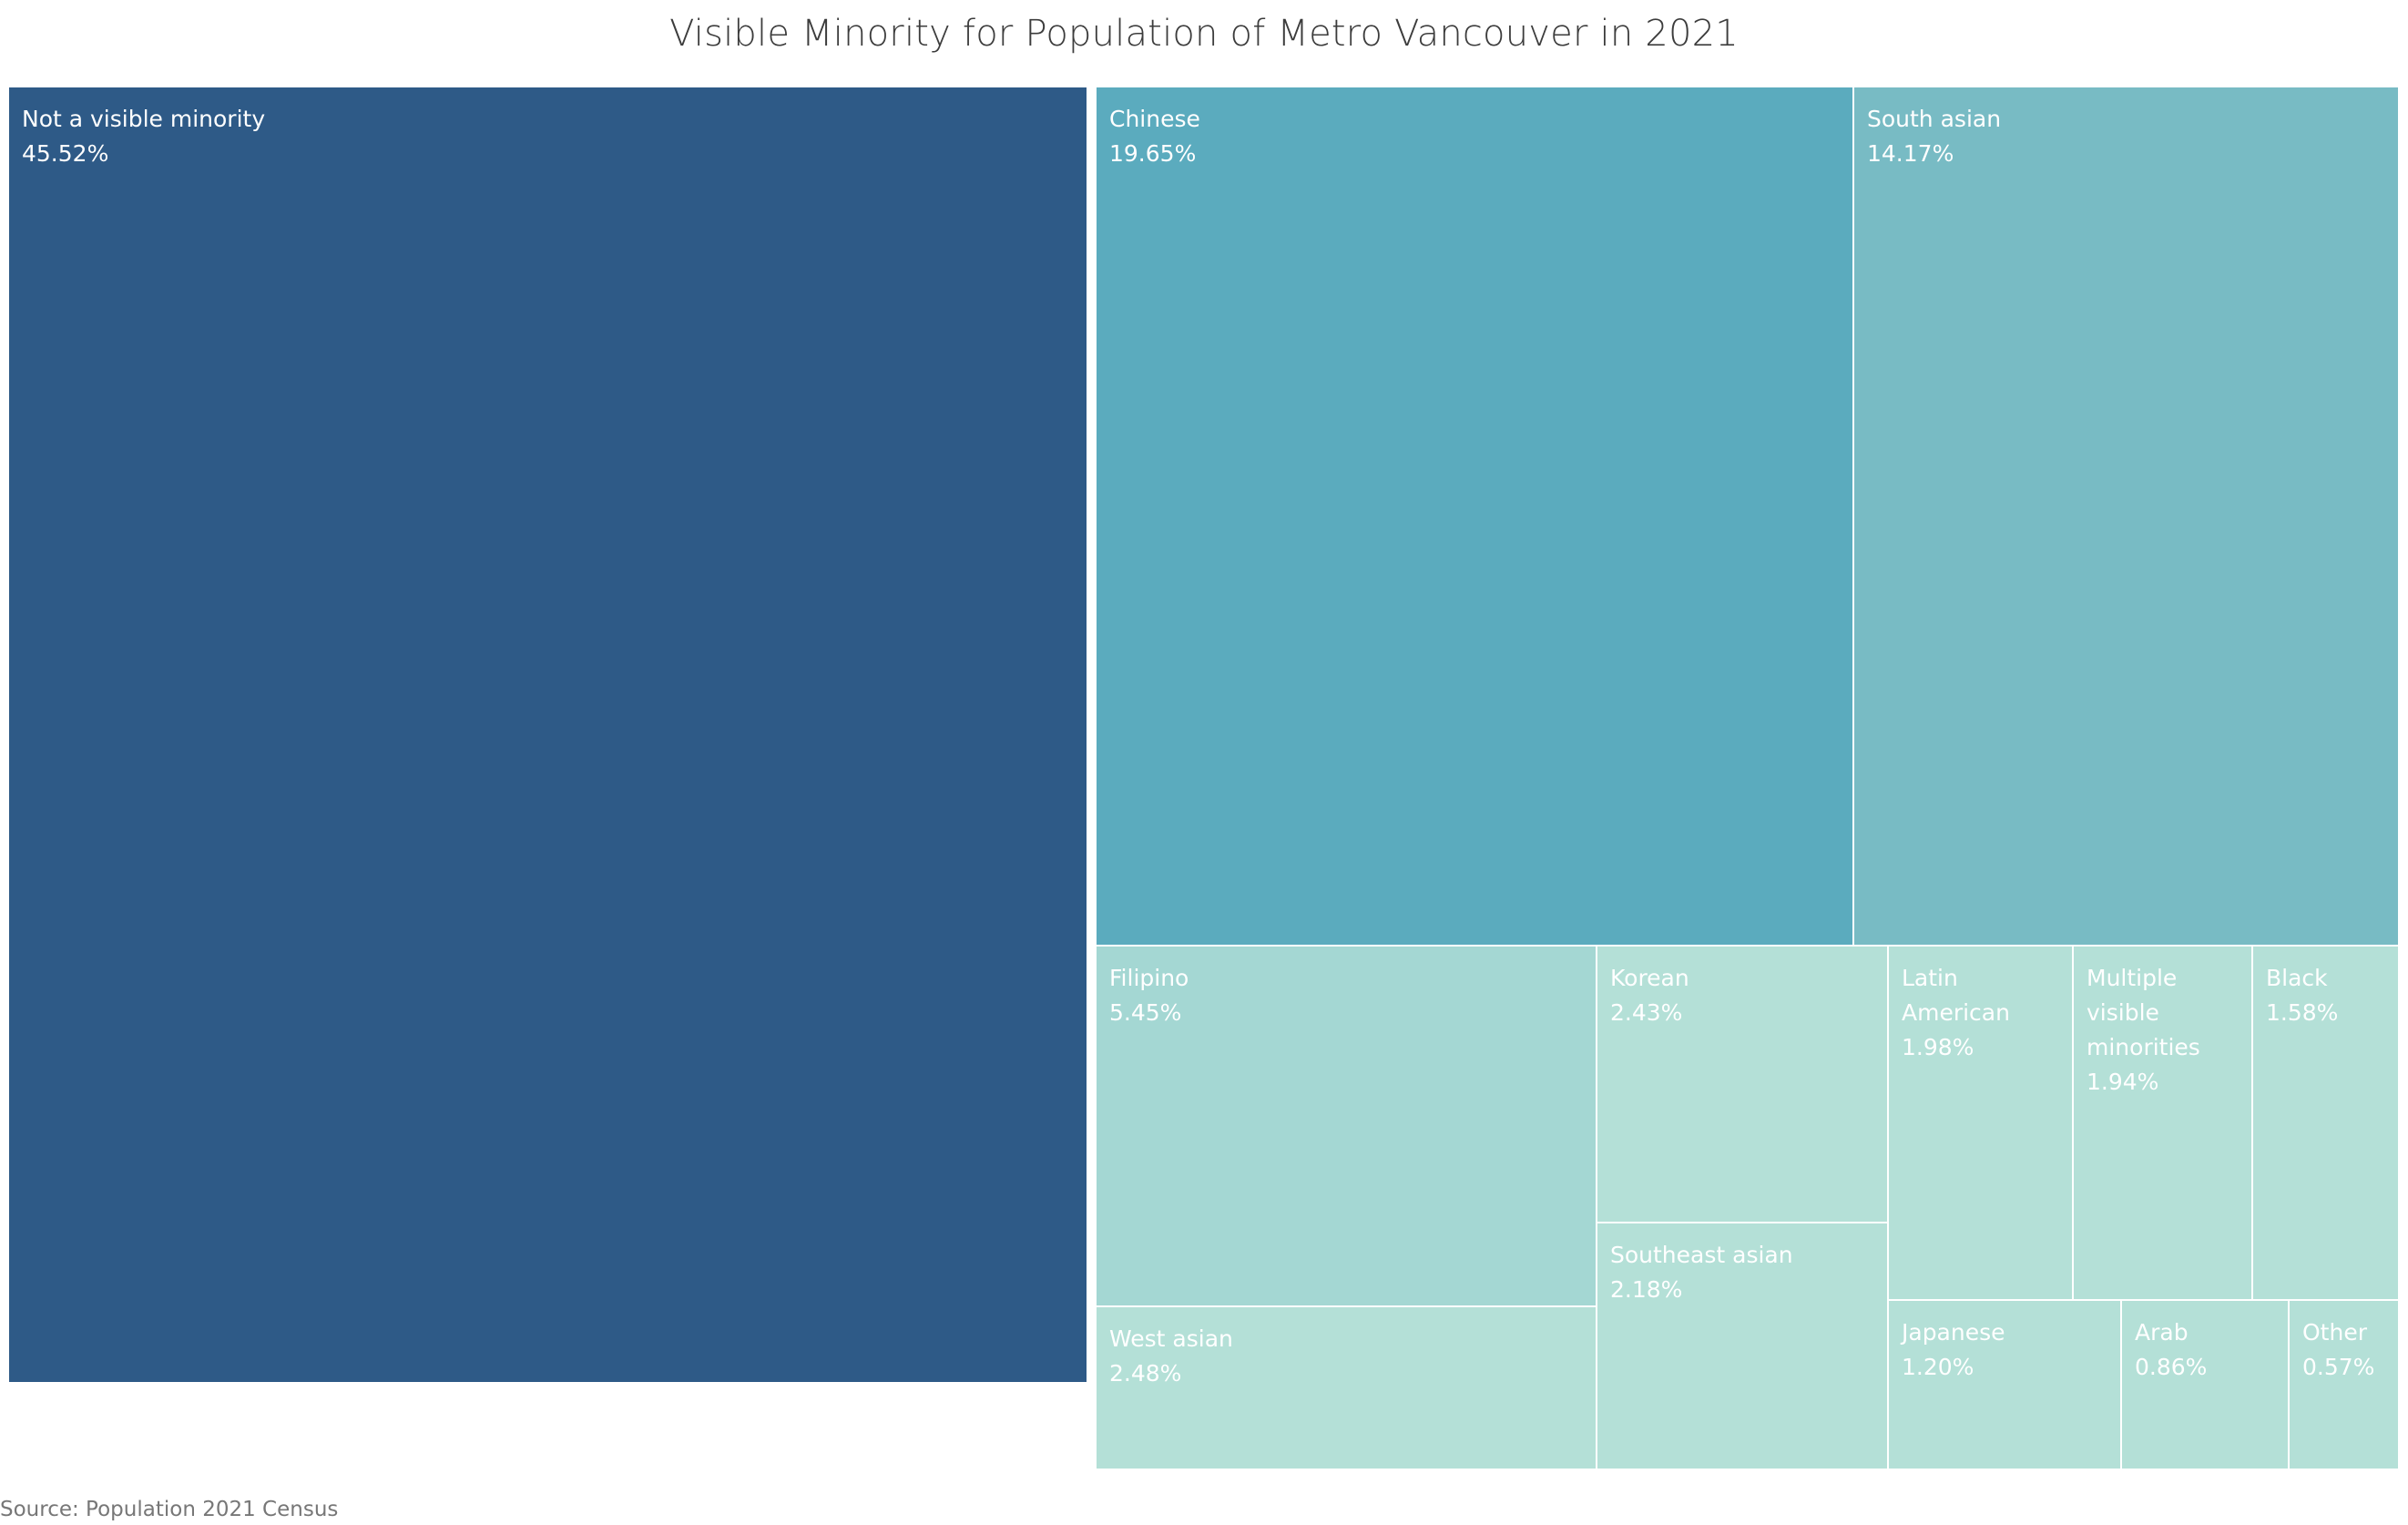  Describe the element at coordinates (1149, 978) in the screenshot. I see `tile-category-label: Filipino` at that location.